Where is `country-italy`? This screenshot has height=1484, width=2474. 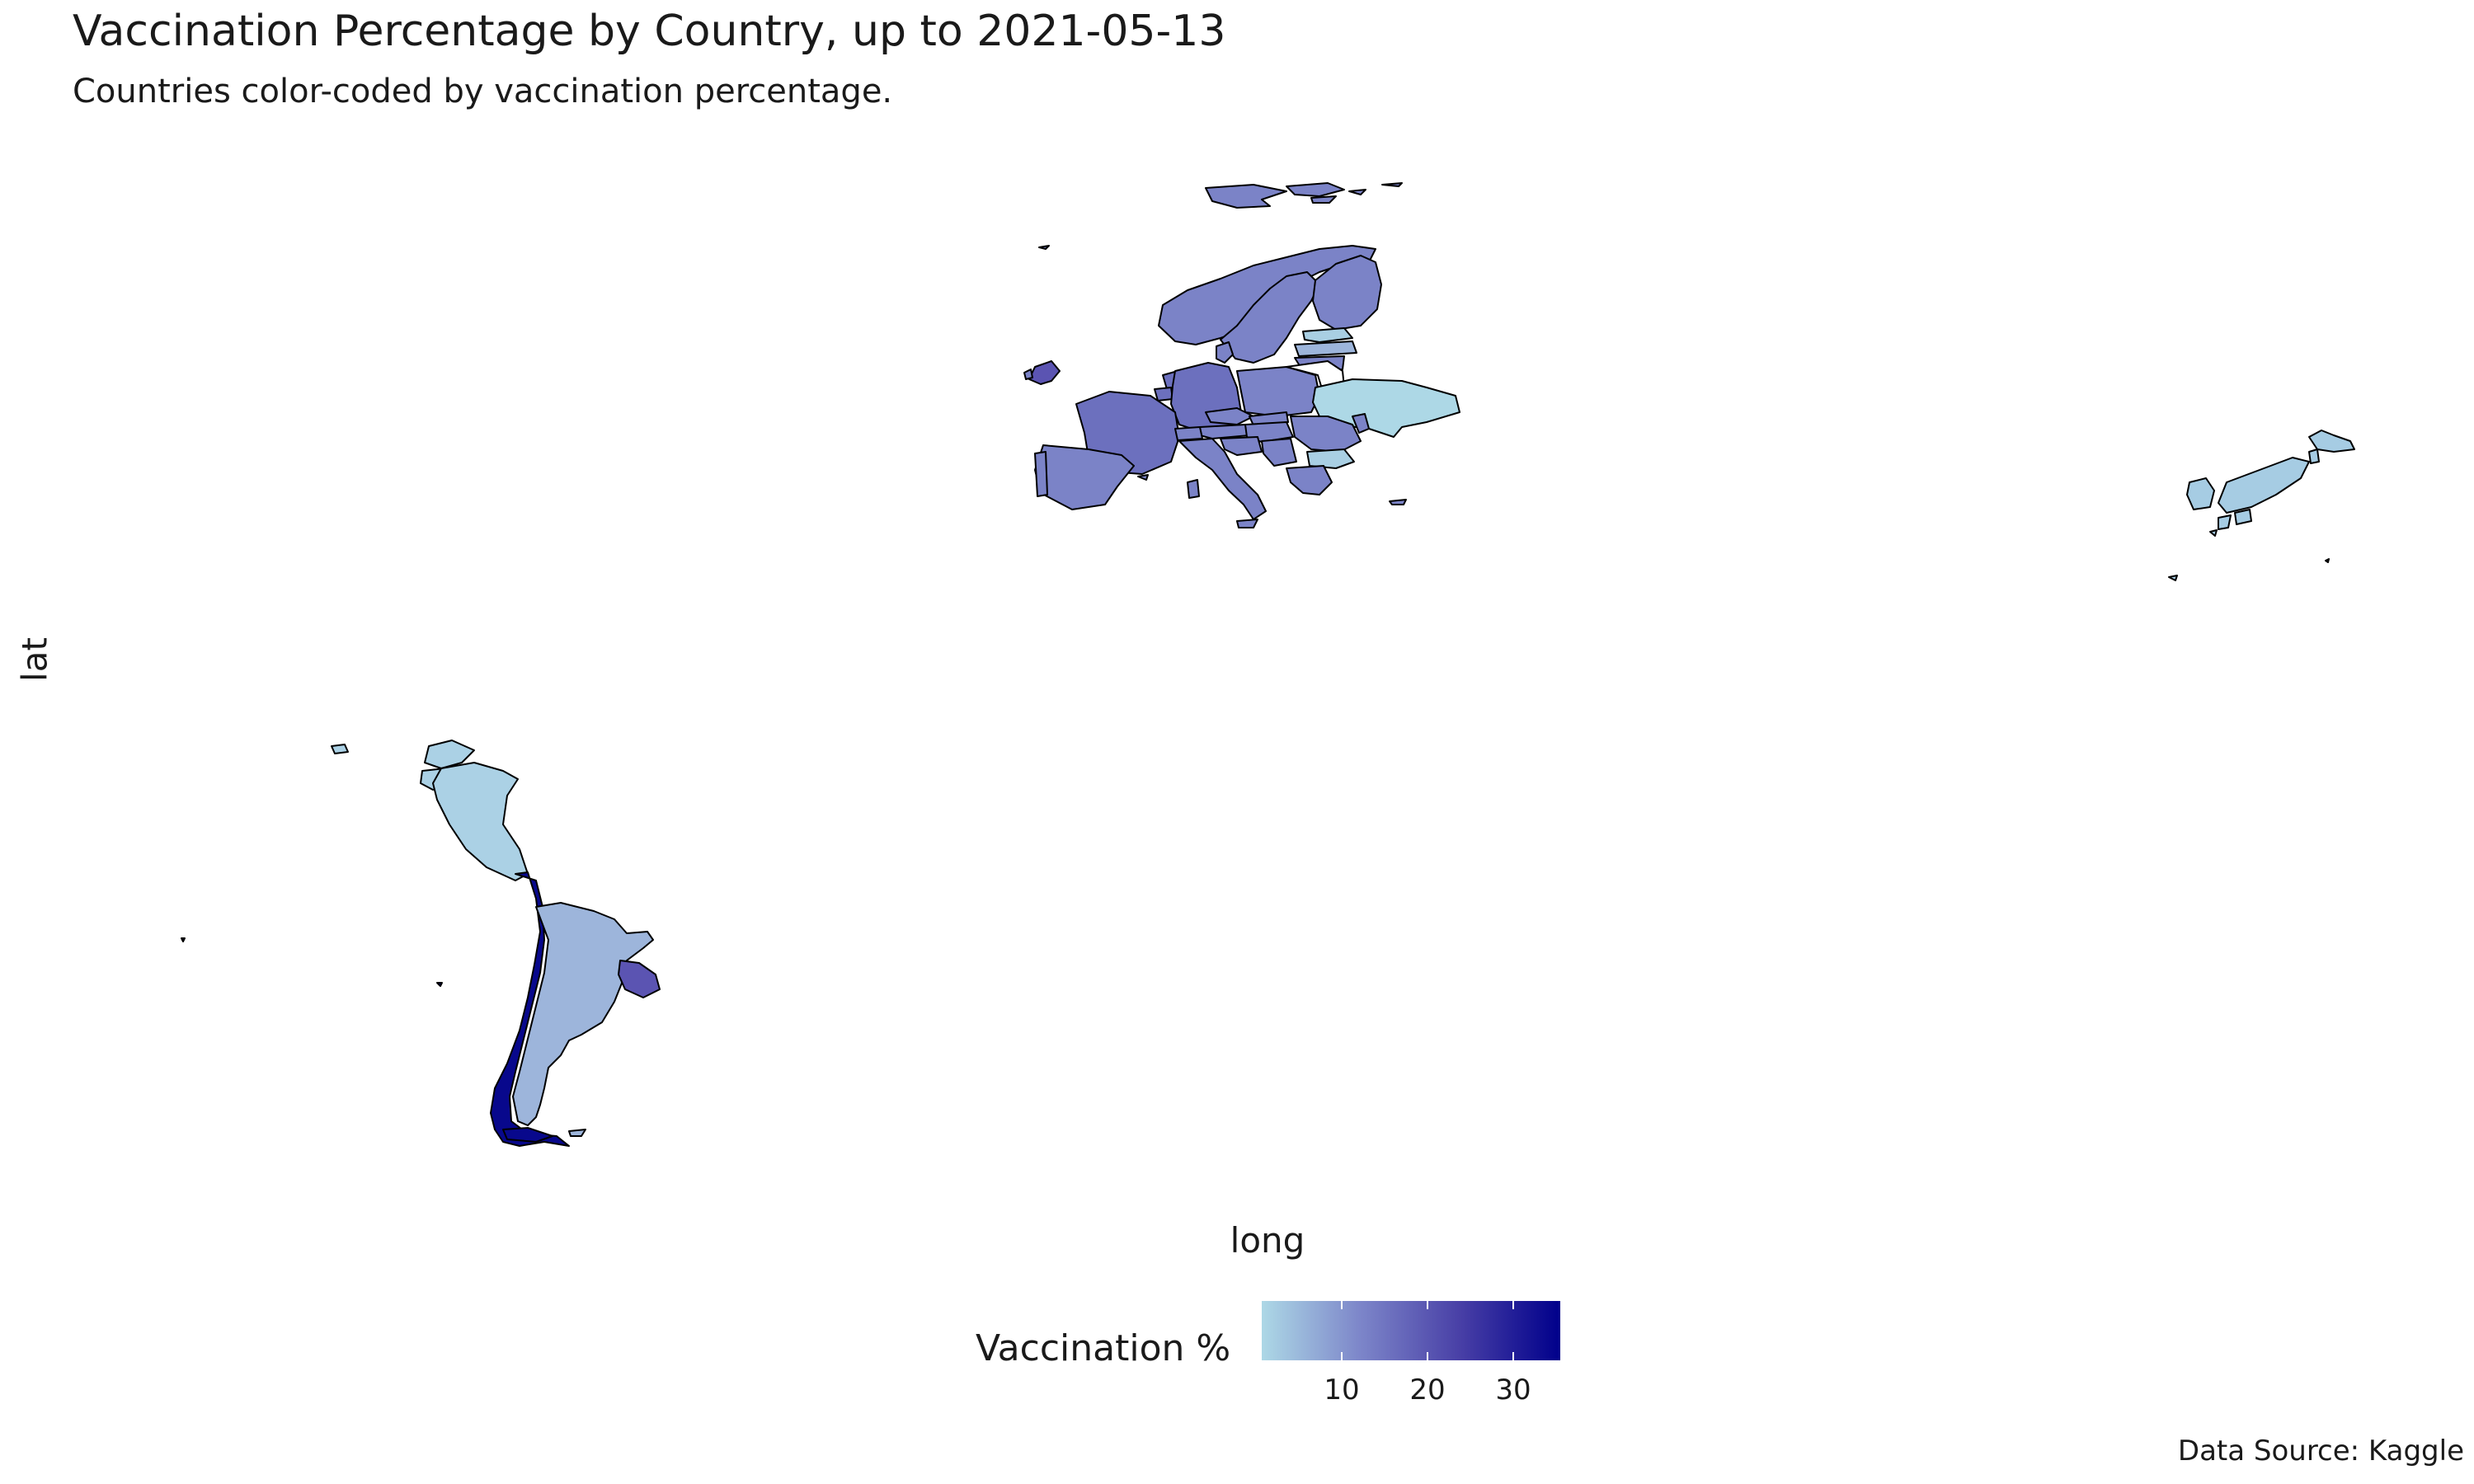
country-italy is located at coordinates (1222, 479).